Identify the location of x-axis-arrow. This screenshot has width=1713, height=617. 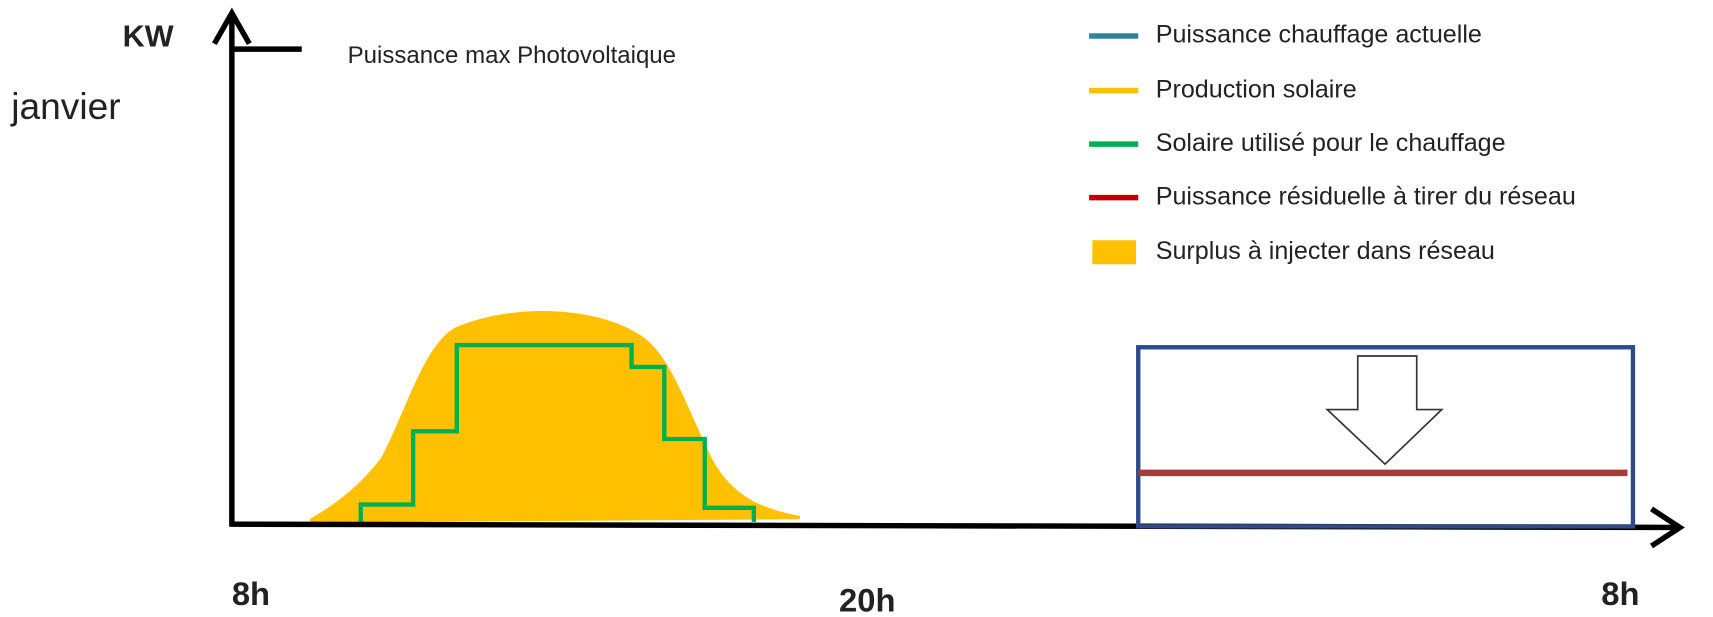
(1667, 527).